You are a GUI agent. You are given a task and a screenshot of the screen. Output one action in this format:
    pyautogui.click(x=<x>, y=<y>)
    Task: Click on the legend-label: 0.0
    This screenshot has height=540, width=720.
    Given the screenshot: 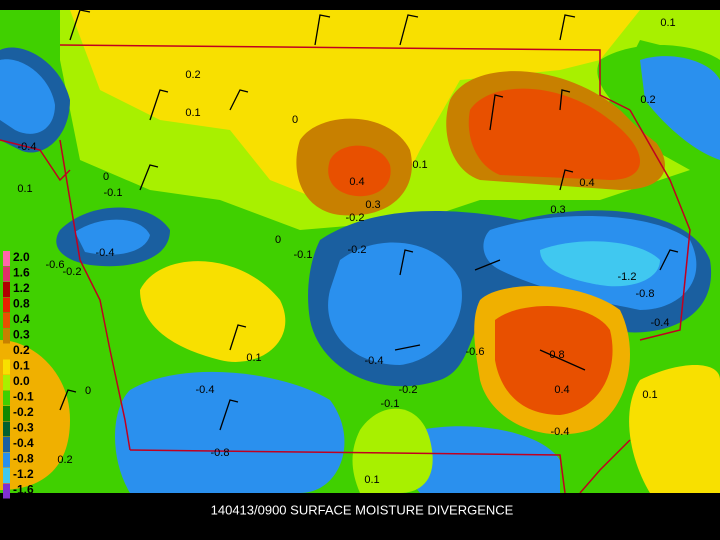 What is the action you would take?
    pyautogui.click(x=21, y=381)
    